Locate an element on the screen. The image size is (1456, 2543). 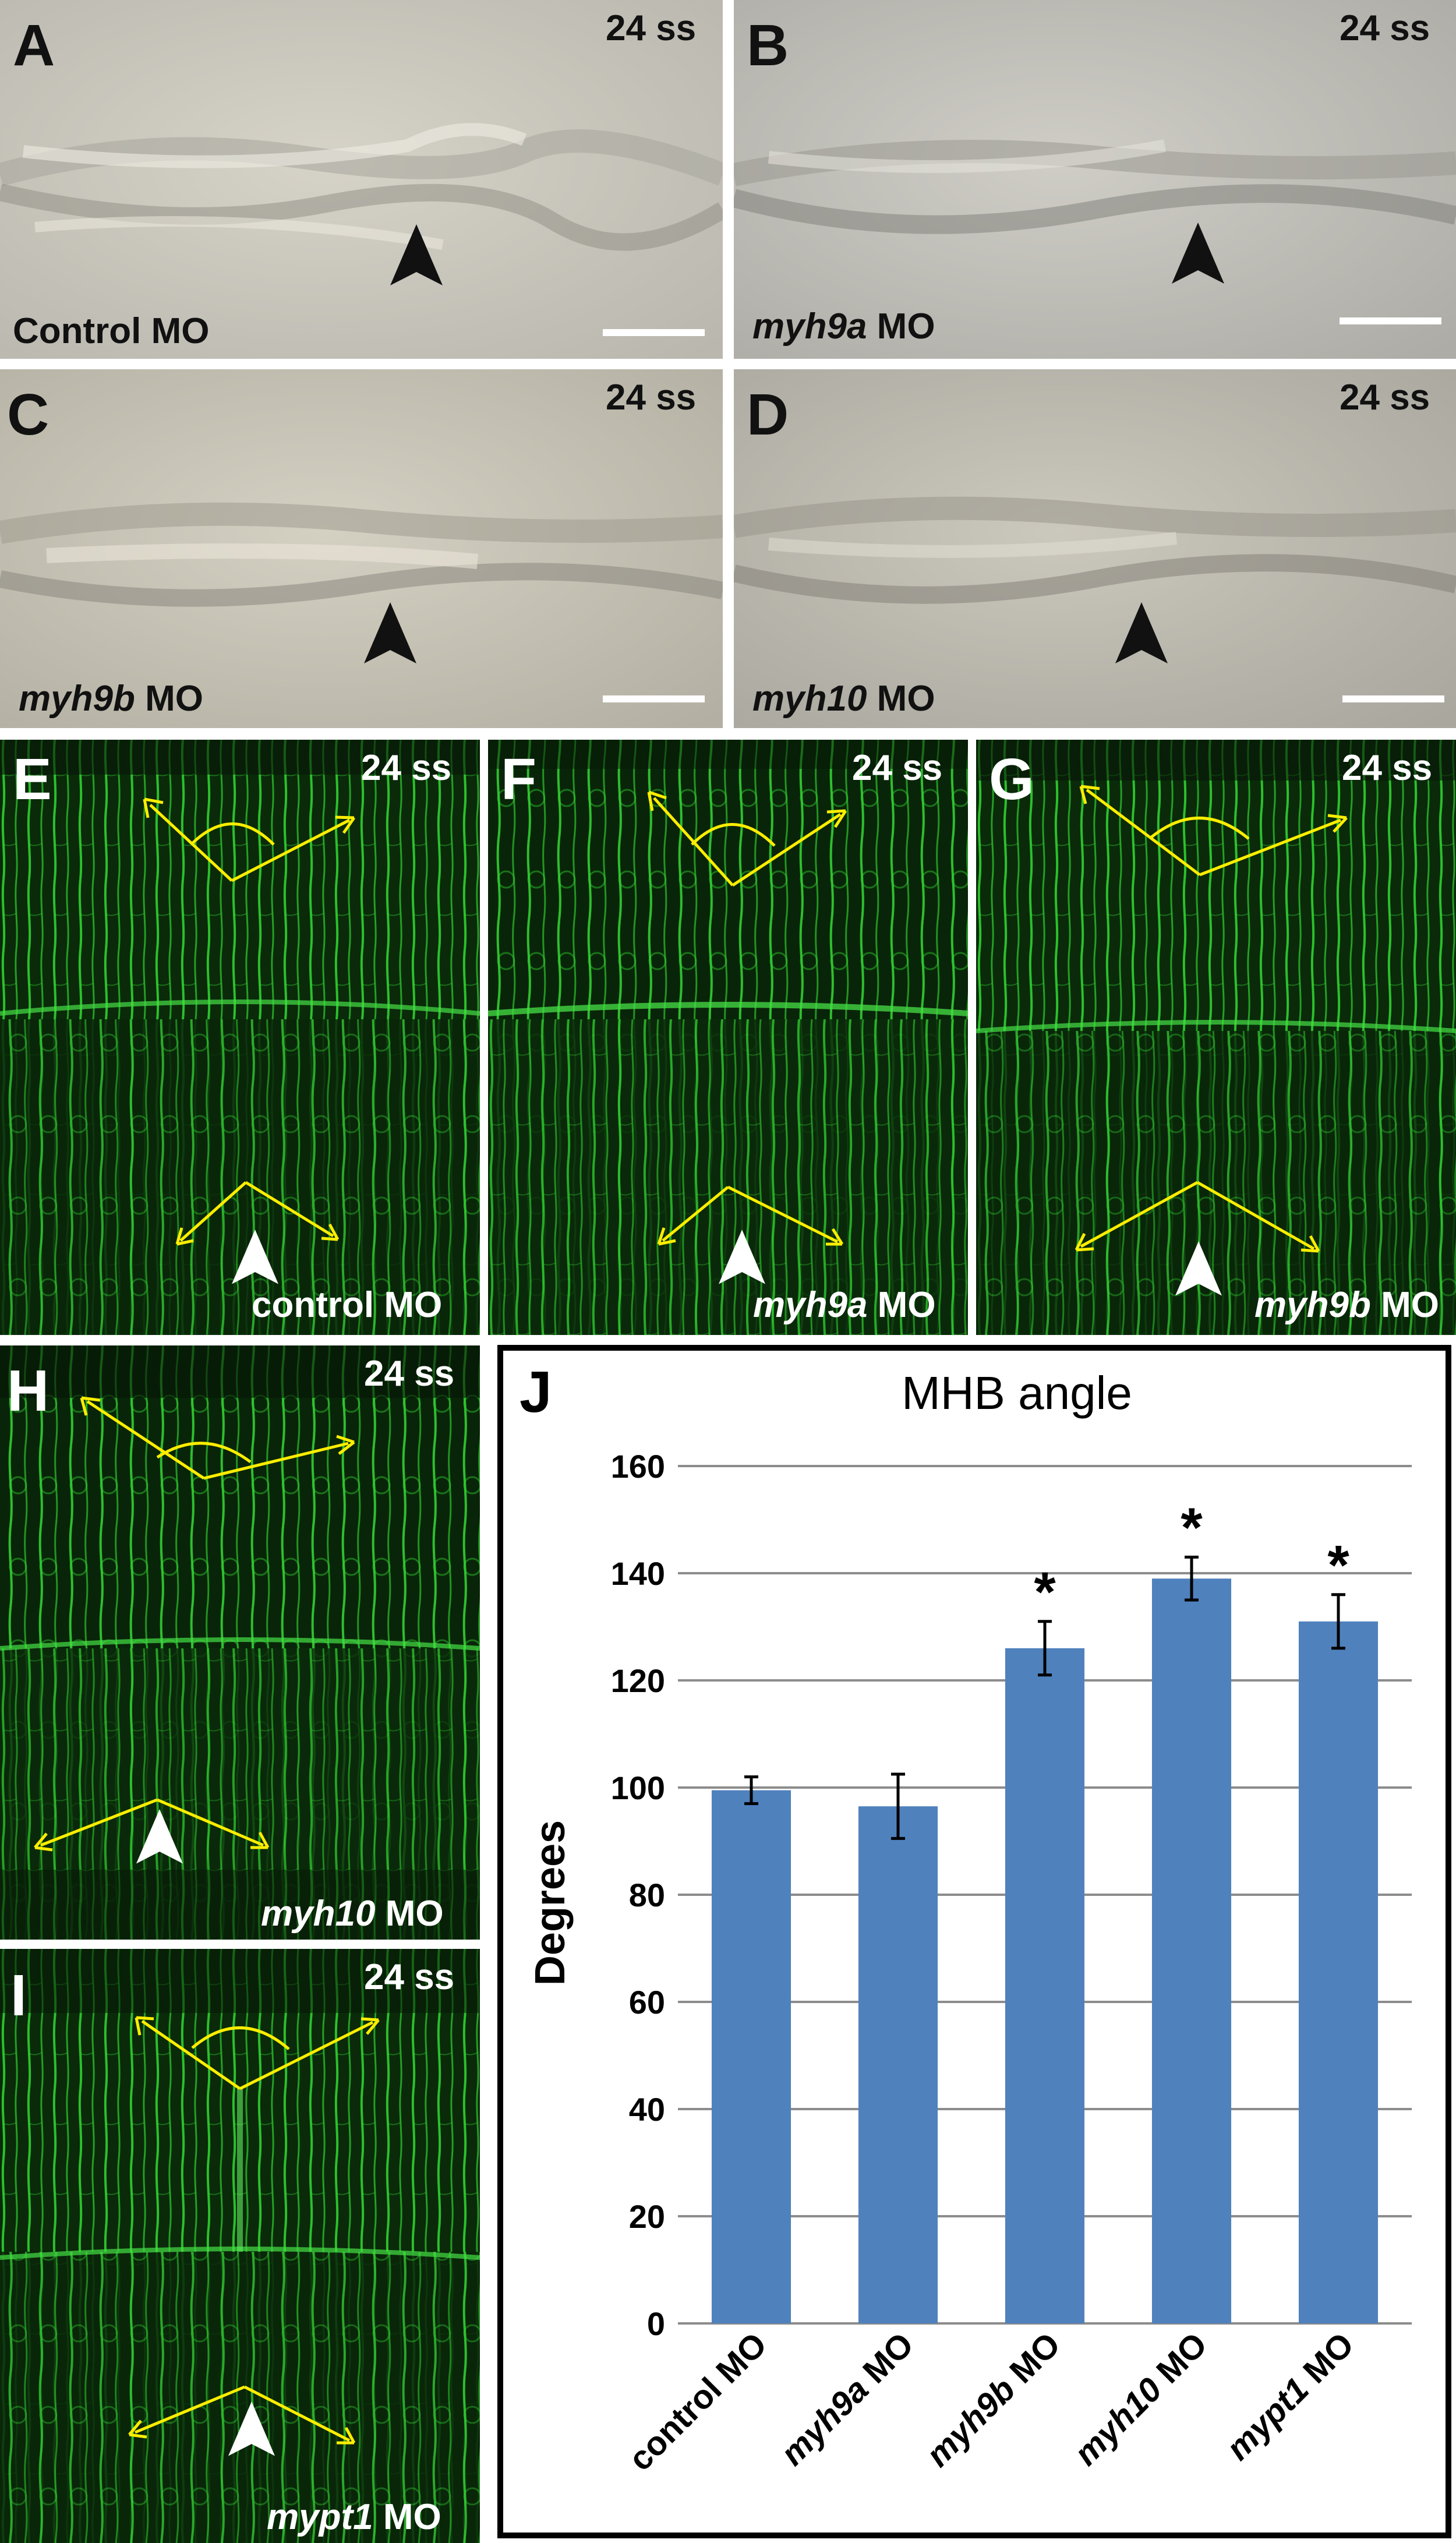
stage-label-a: 24 ss is located at coordinates (651, 28).